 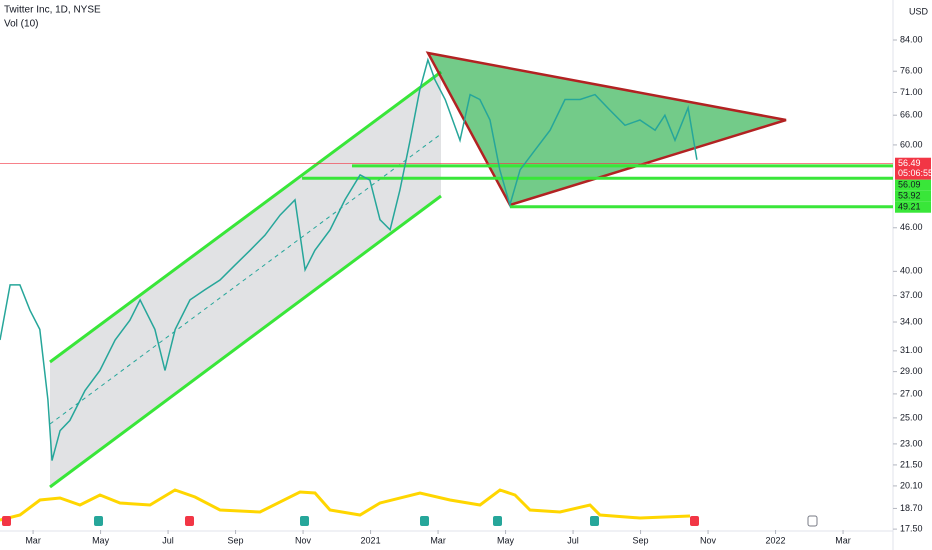 I want to click on y-tick-label: 21.50, so click(x=911, y=464).